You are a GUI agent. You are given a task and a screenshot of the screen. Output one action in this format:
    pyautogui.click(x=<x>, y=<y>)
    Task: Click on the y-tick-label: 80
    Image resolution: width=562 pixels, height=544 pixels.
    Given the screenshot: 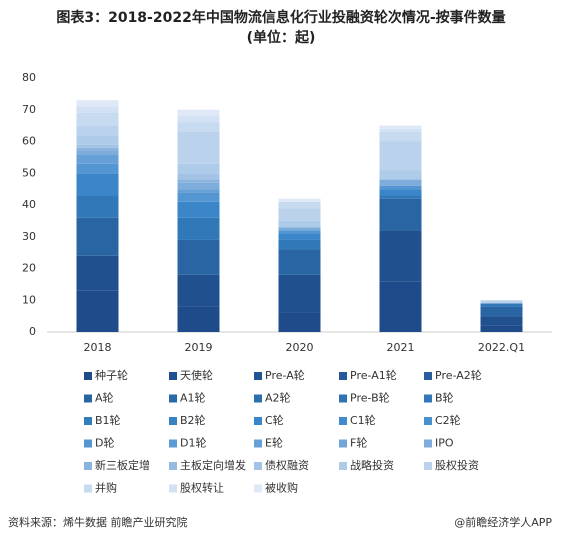 What is the action you would take?
    pyautogui.click(x=29, y=77)
    